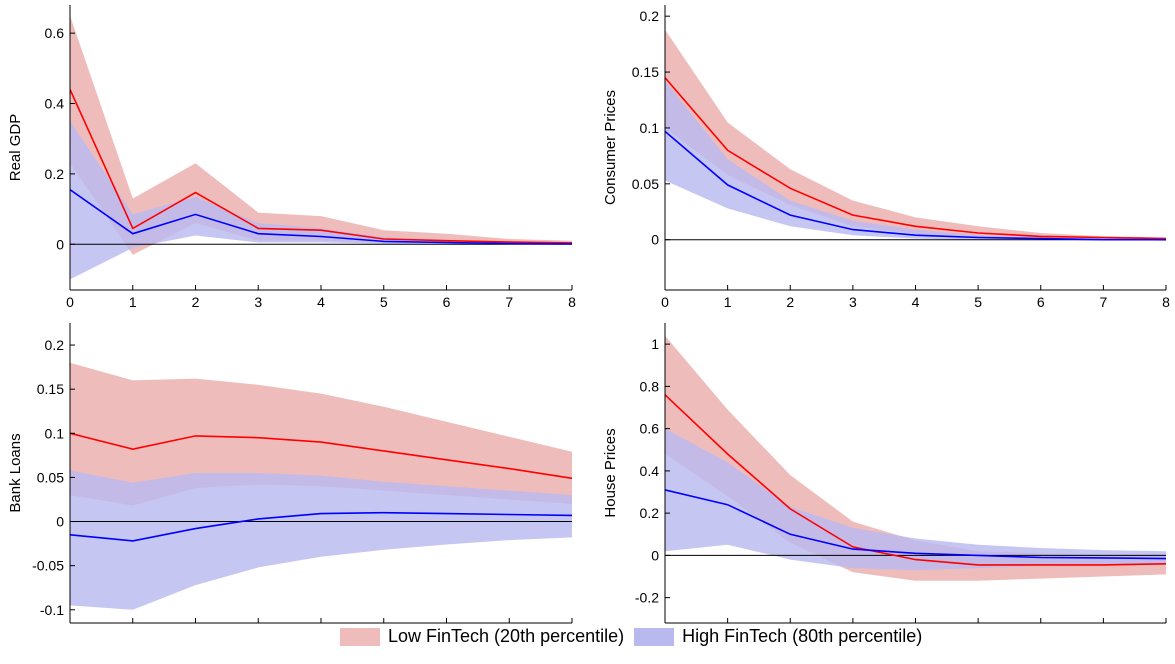 The image size is (1175, 664). Describe the element at coordinates (52, 610) in the screenshot. I see `bank-loans-y-tick-label: -0.1` at that location.